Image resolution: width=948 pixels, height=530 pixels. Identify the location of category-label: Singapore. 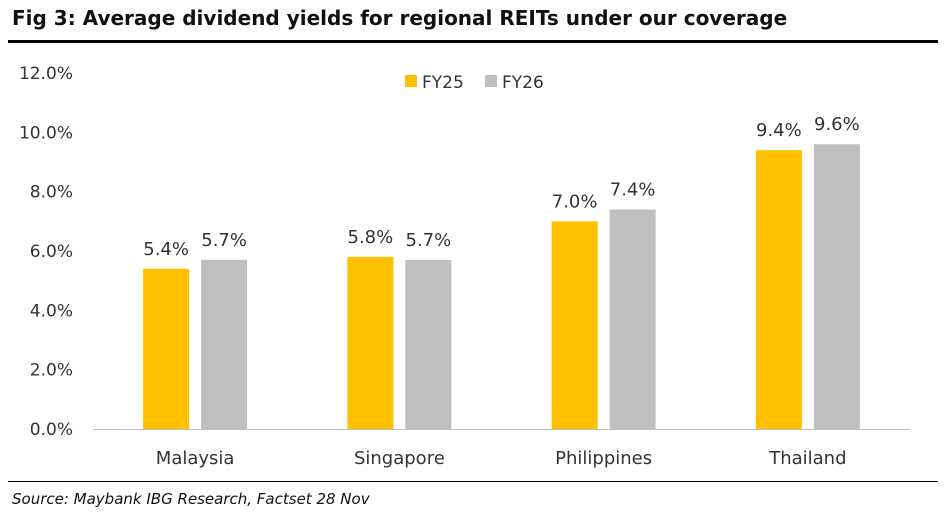
(399, 458).